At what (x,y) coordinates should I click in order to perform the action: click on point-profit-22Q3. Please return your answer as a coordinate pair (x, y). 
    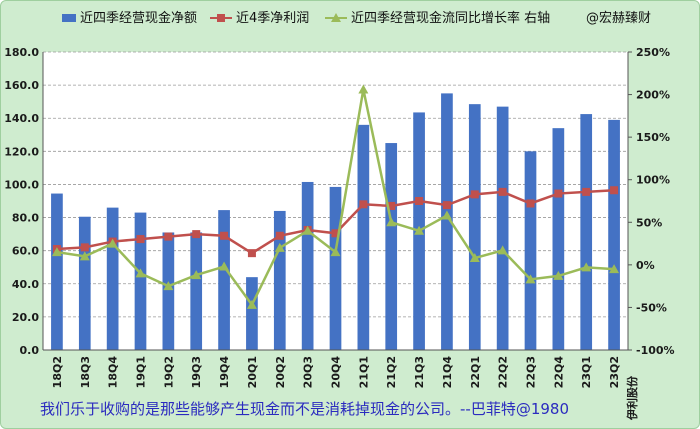
    Looking at the image, I should click on (530, 203).